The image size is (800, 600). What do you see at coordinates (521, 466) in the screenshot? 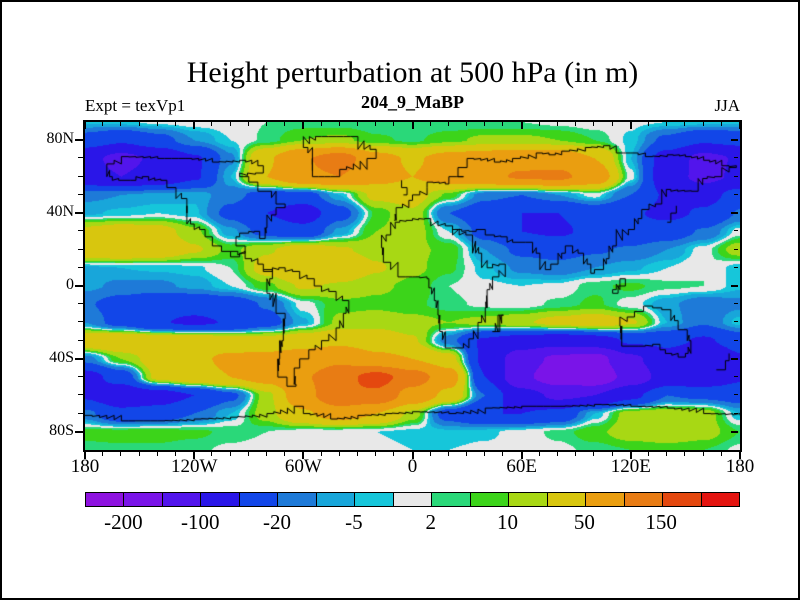
I see `x-axis-tick-label: 60E` at bounding box center [521, 466].